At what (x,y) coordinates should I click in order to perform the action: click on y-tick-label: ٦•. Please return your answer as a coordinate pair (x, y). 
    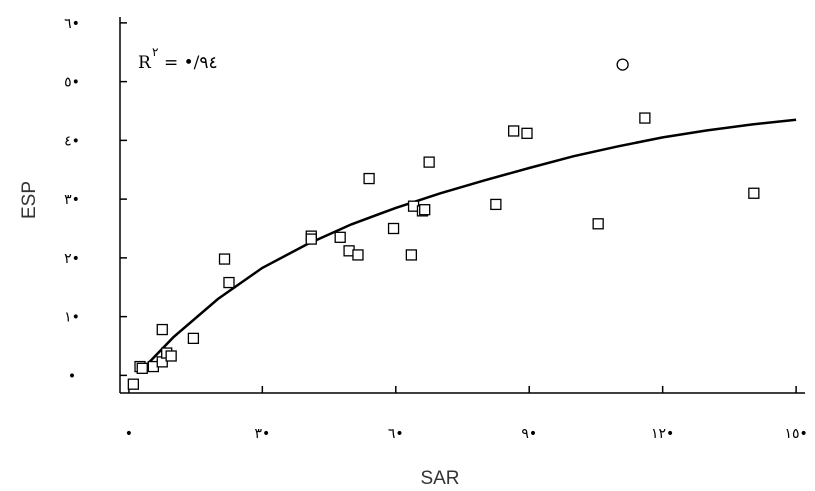
    Looking at the image, I should click on (72, 24).